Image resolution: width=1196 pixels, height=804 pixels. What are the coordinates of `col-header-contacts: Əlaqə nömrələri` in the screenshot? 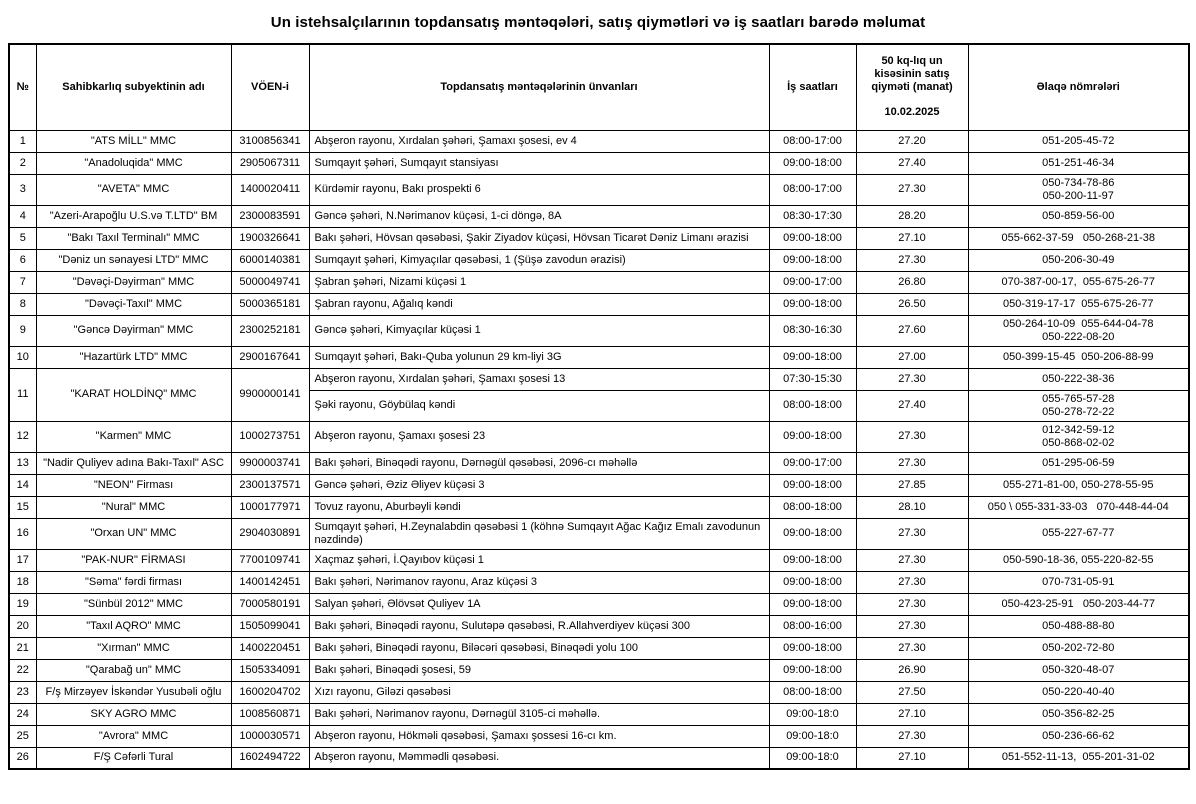 It's located at (1078, 87).